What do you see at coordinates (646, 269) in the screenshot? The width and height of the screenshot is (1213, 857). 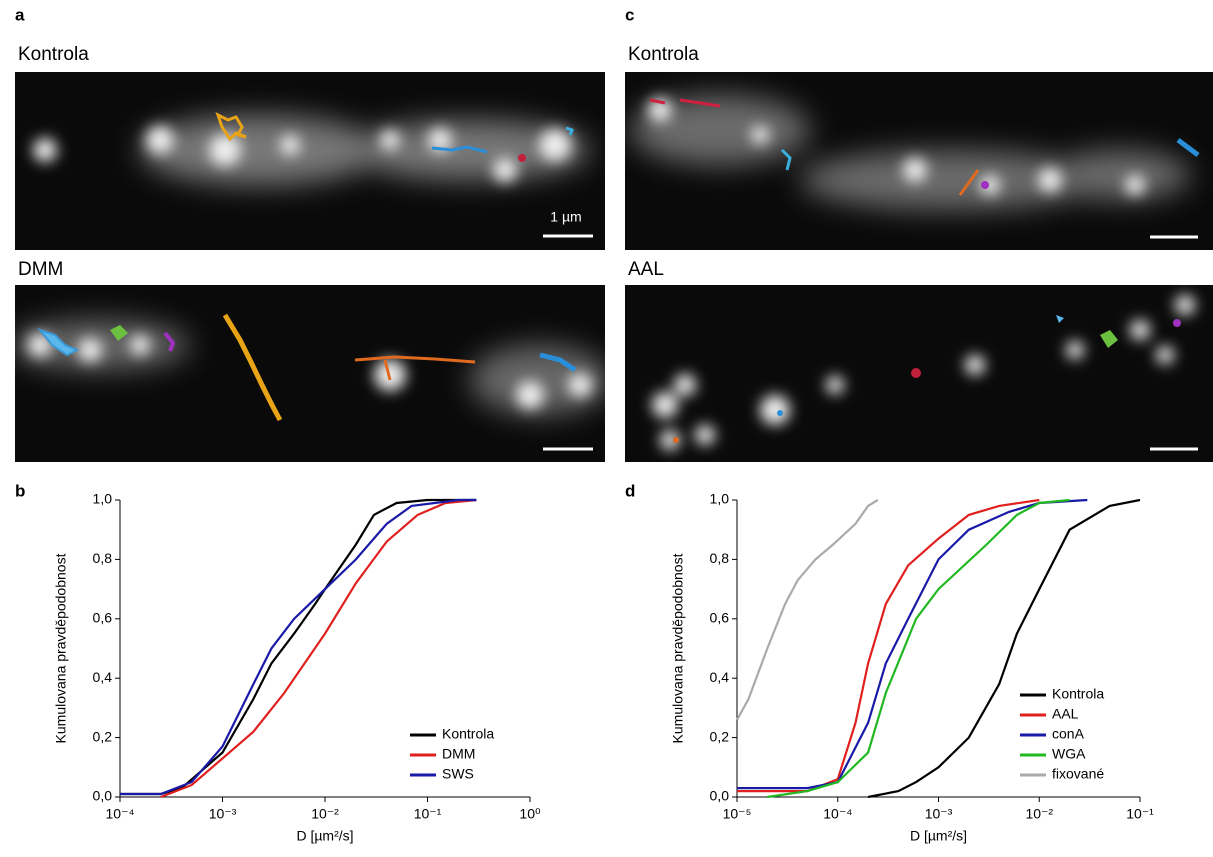 I see `image-title: AAL` at bounding box center [646, 269].